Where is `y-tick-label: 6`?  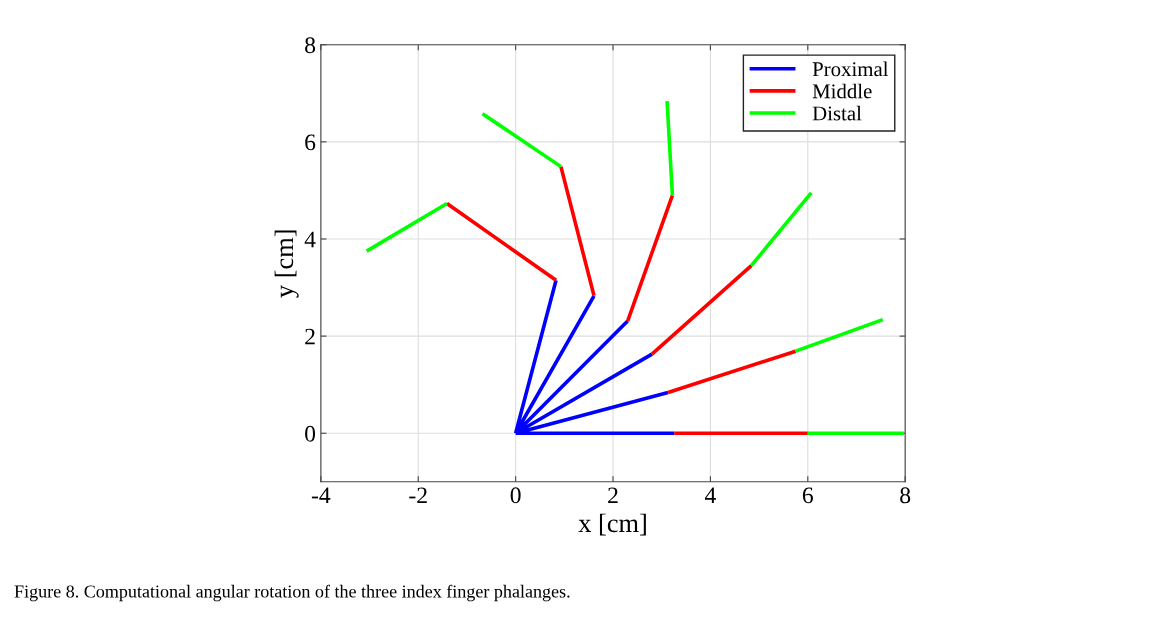 y-tick-label: 6 is located at coordinates (310, 142).